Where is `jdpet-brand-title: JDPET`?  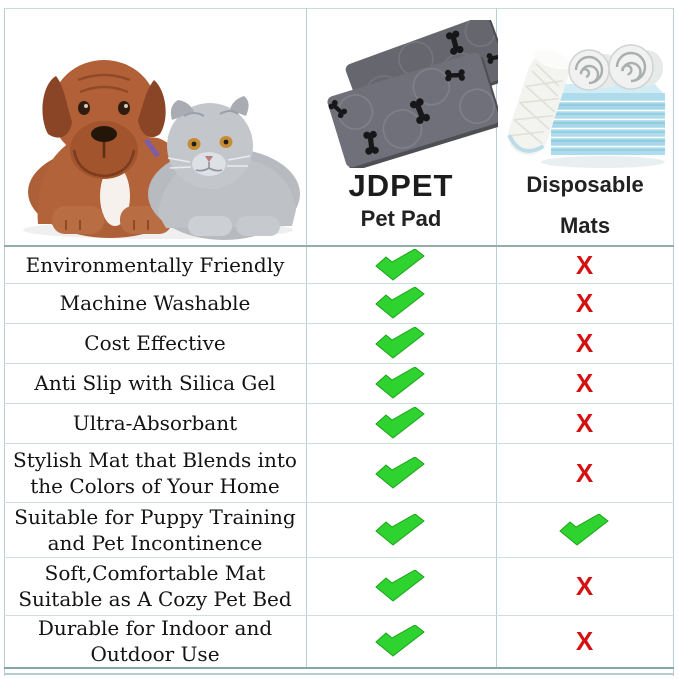 jdpet-brand-title: JDPET is located at coordinates (401, 185).